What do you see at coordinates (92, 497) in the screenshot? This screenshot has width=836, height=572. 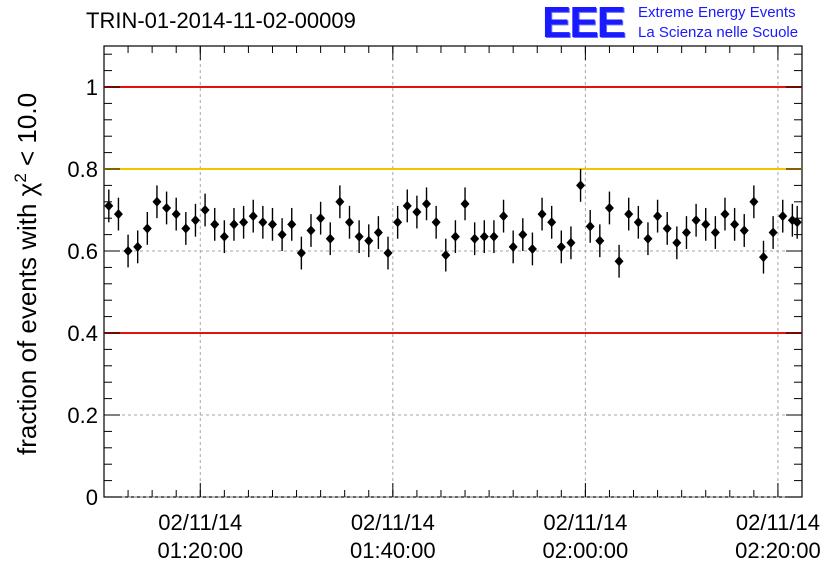 I see `y-tick-label: 0` at bounding box center [92, 497].